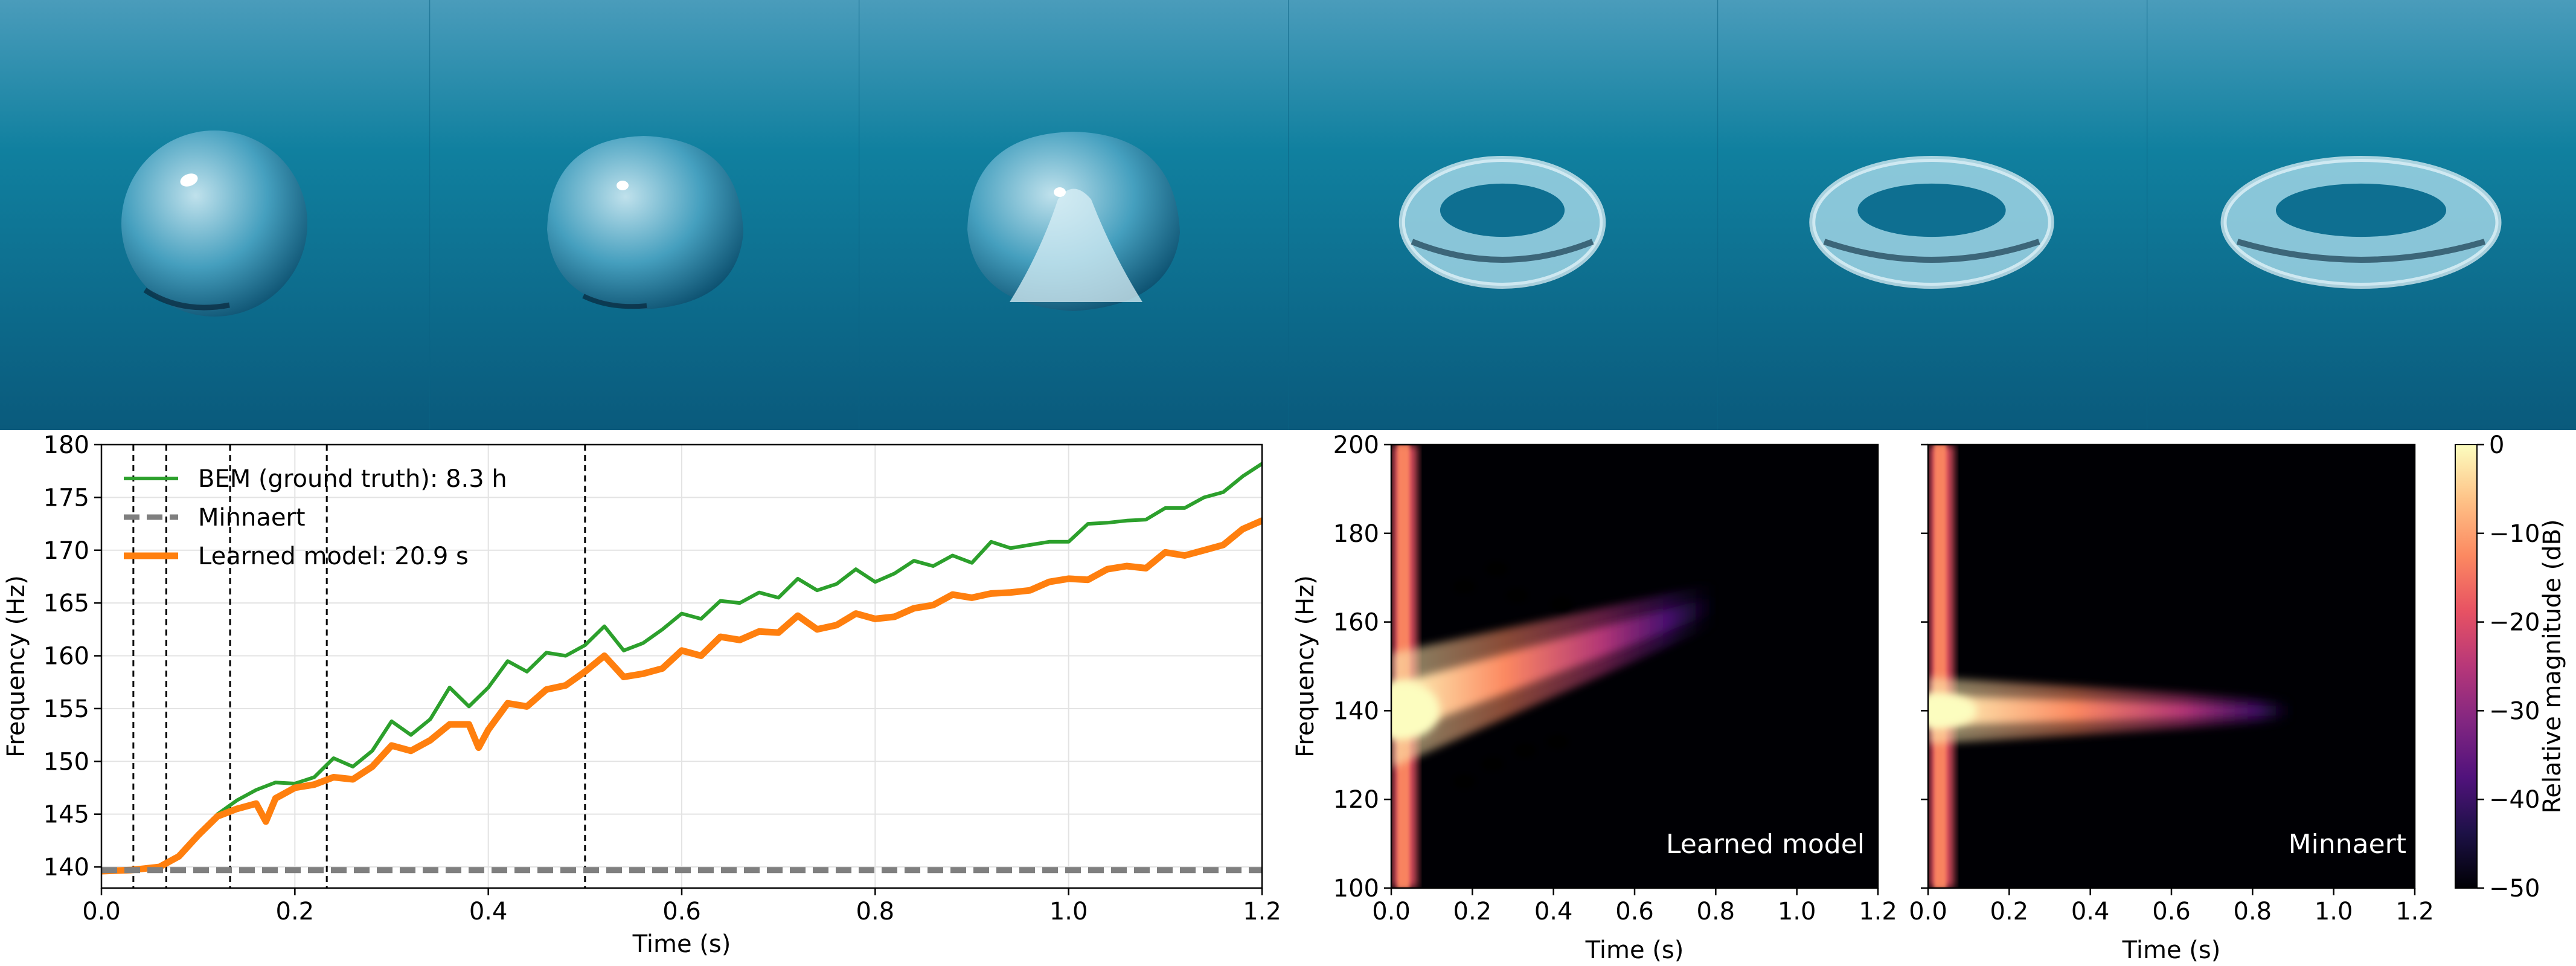  I want to click on spectrogram-a-energy, so click(1553, 667).